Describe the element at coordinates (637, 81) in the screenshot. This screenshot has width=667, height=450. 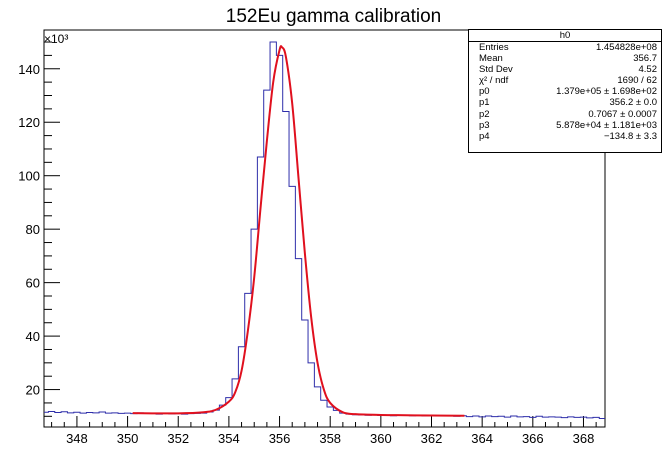
I see `stats-row-value: 1690 / 62` at that location.